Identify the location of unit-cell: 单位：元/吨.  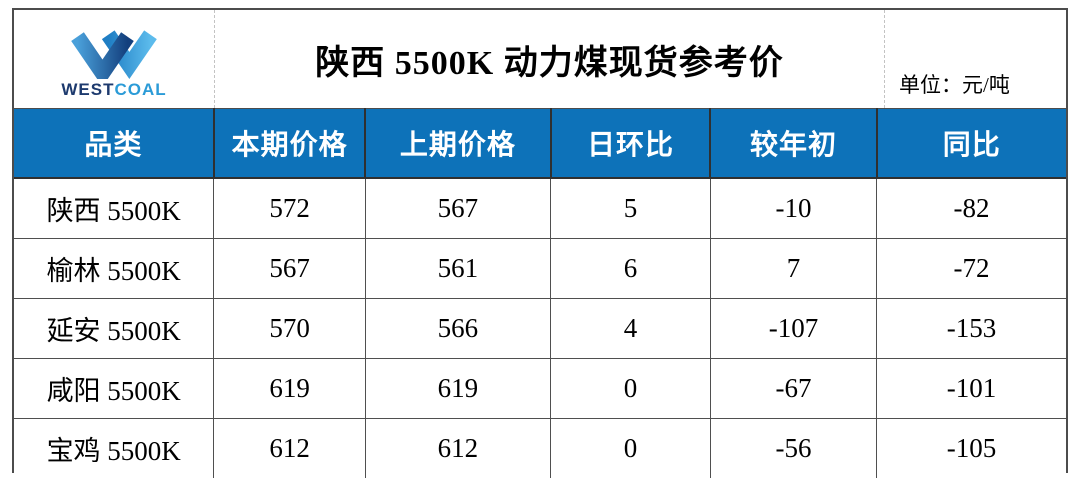
(975, 59).